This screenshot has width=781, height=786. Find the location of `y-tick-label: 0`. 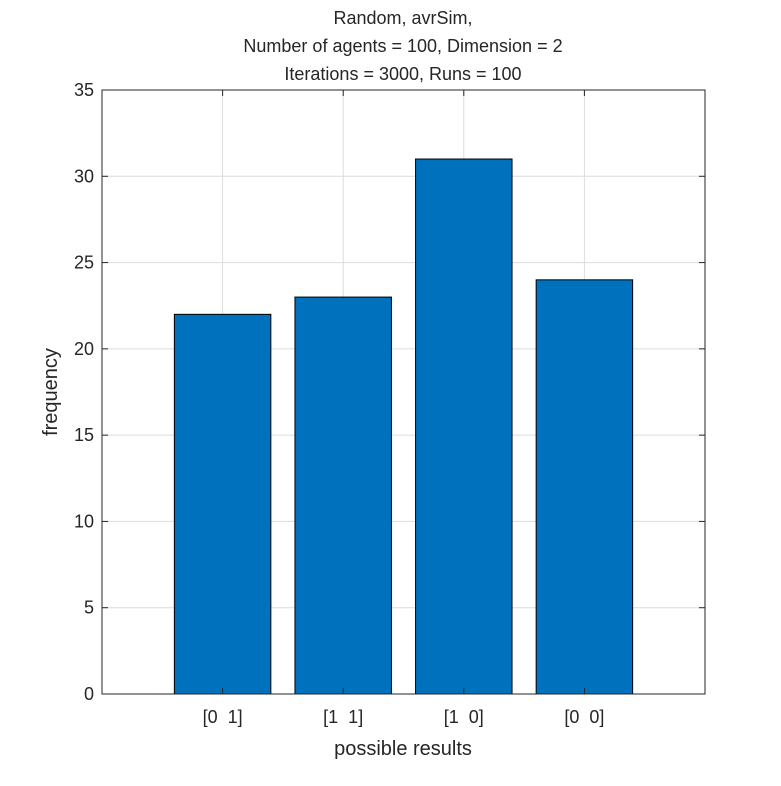

y-tick-label: 0 is located at coordinates (89, 694).